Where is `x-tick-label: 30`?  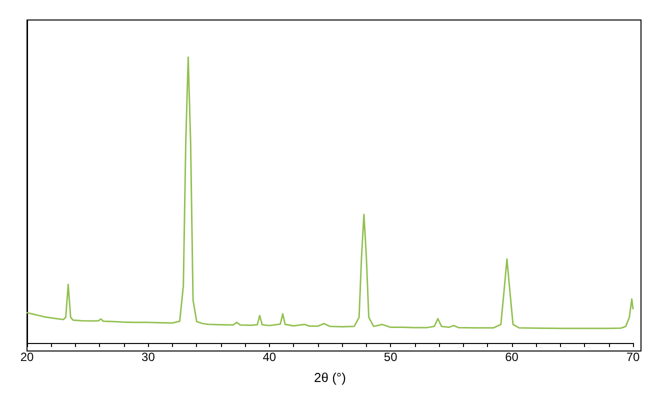
x-tick-label: 30 is located at coordinates (149, 357).